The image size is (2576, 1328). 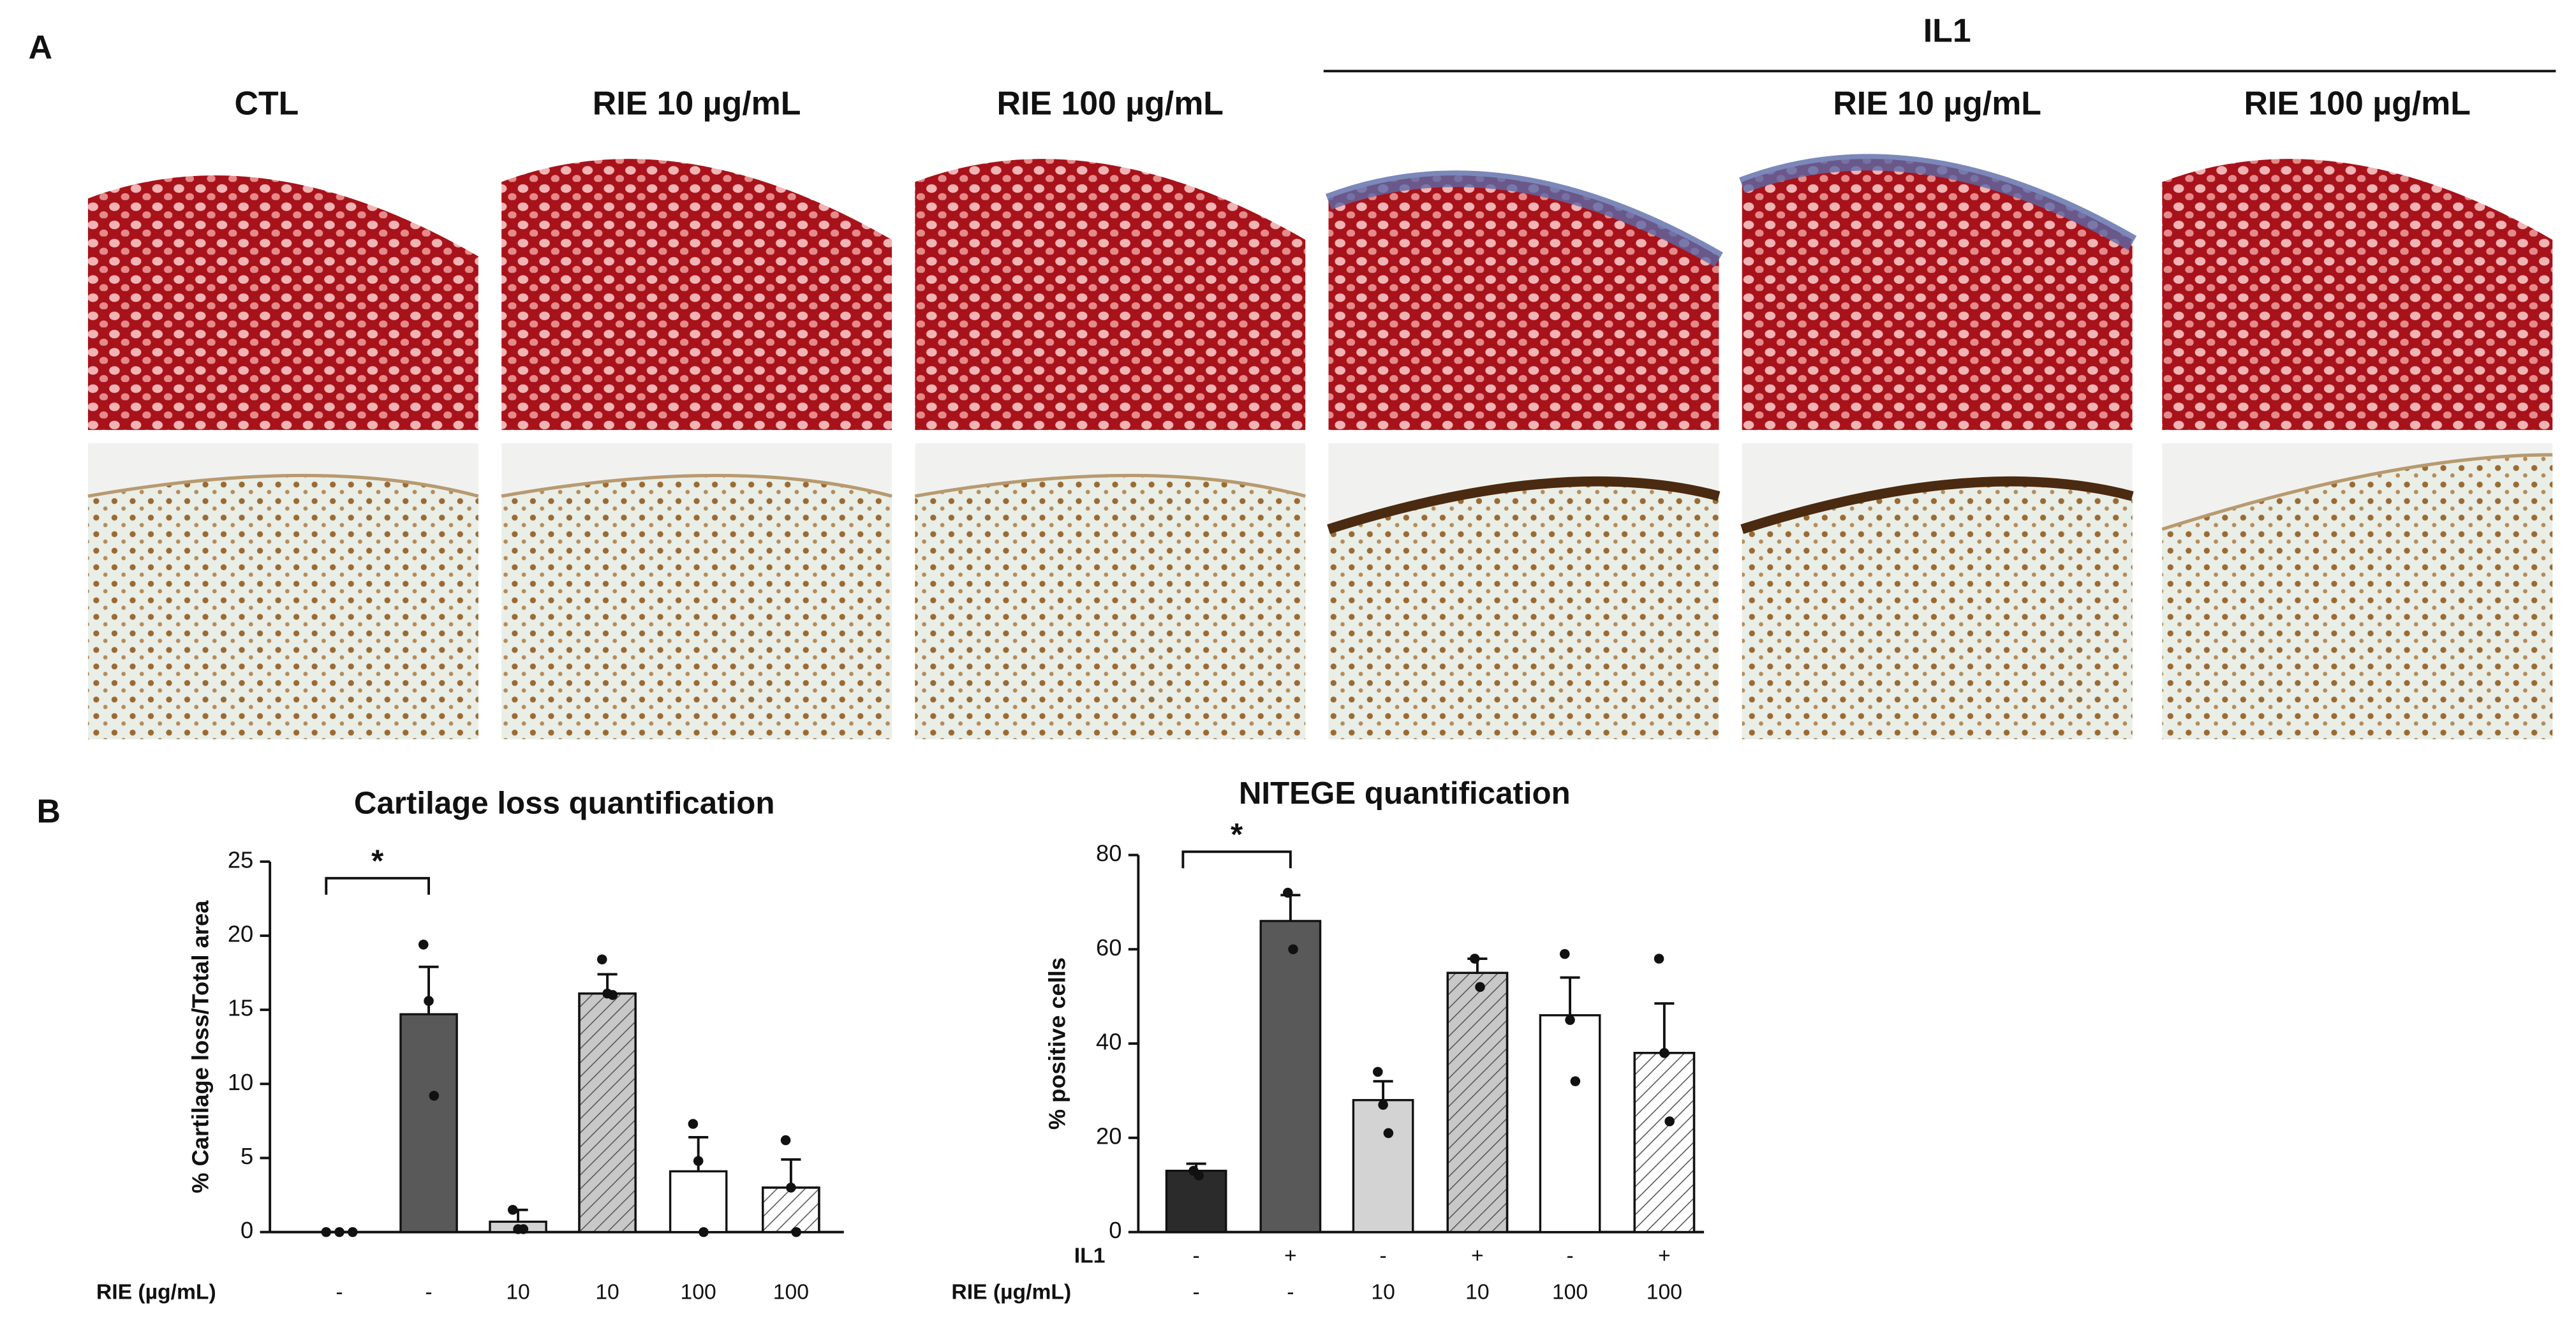 I want to click on chart-title: Cartilage loss quantification, so click(x=564, y=803).